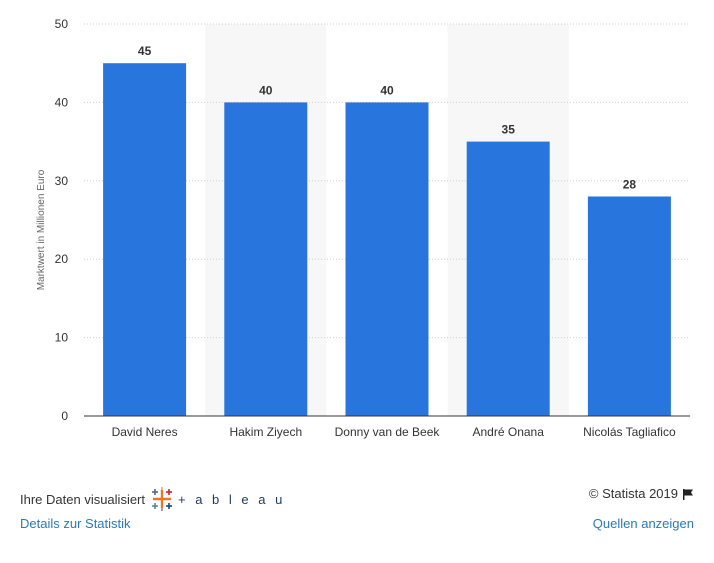 This screenshot has width=714, height=563. Describe the element at coordinates (82, 499) in the screenshot. I see `credits-text: Ihre Daten visualisiert` at that location.